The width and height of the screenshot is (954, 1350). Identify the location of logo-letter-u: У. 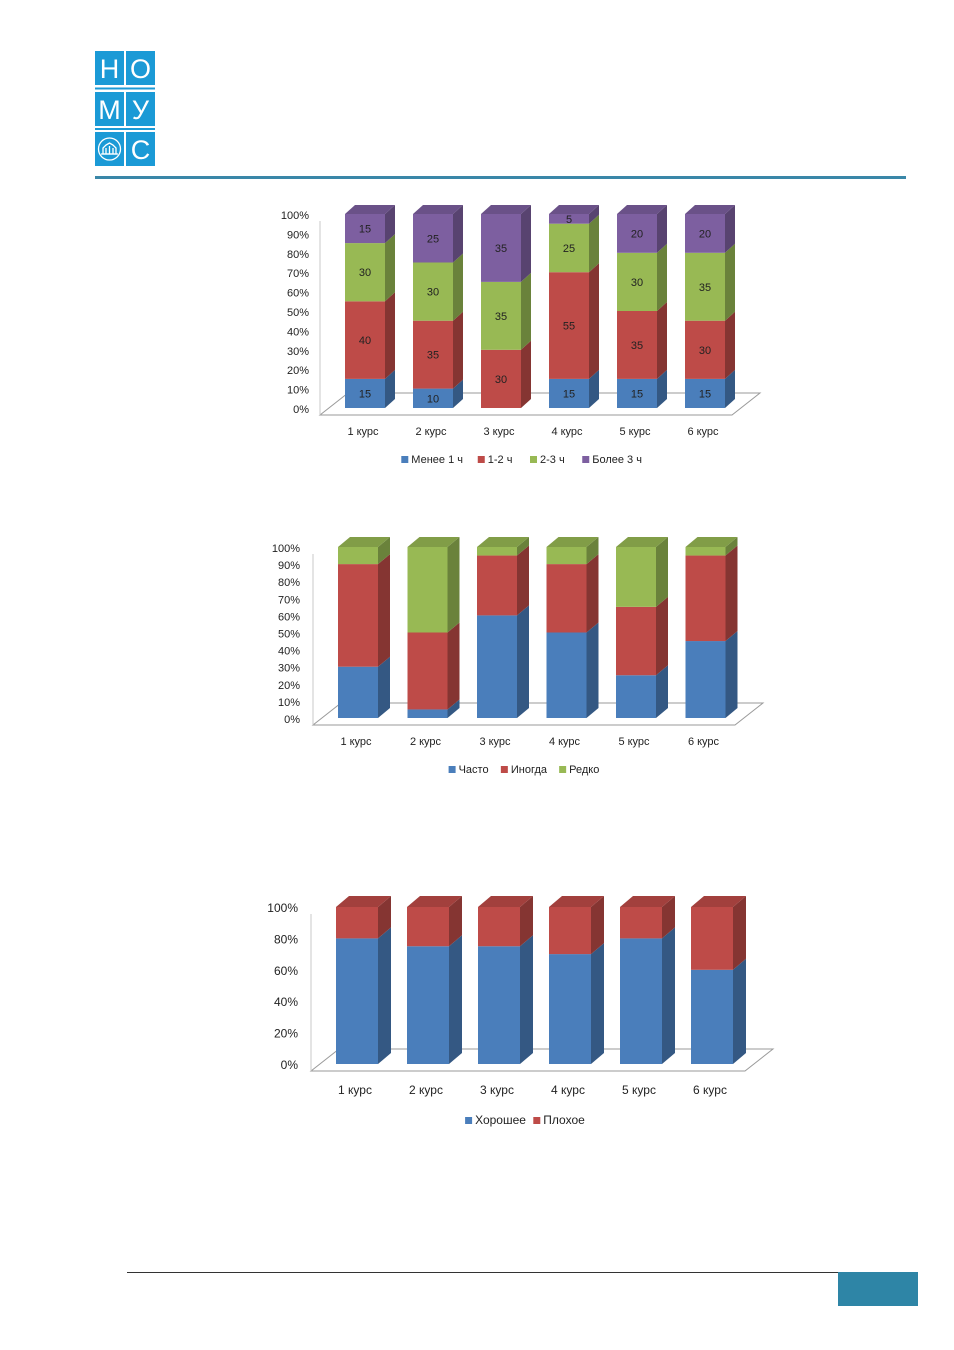
(141, 110).